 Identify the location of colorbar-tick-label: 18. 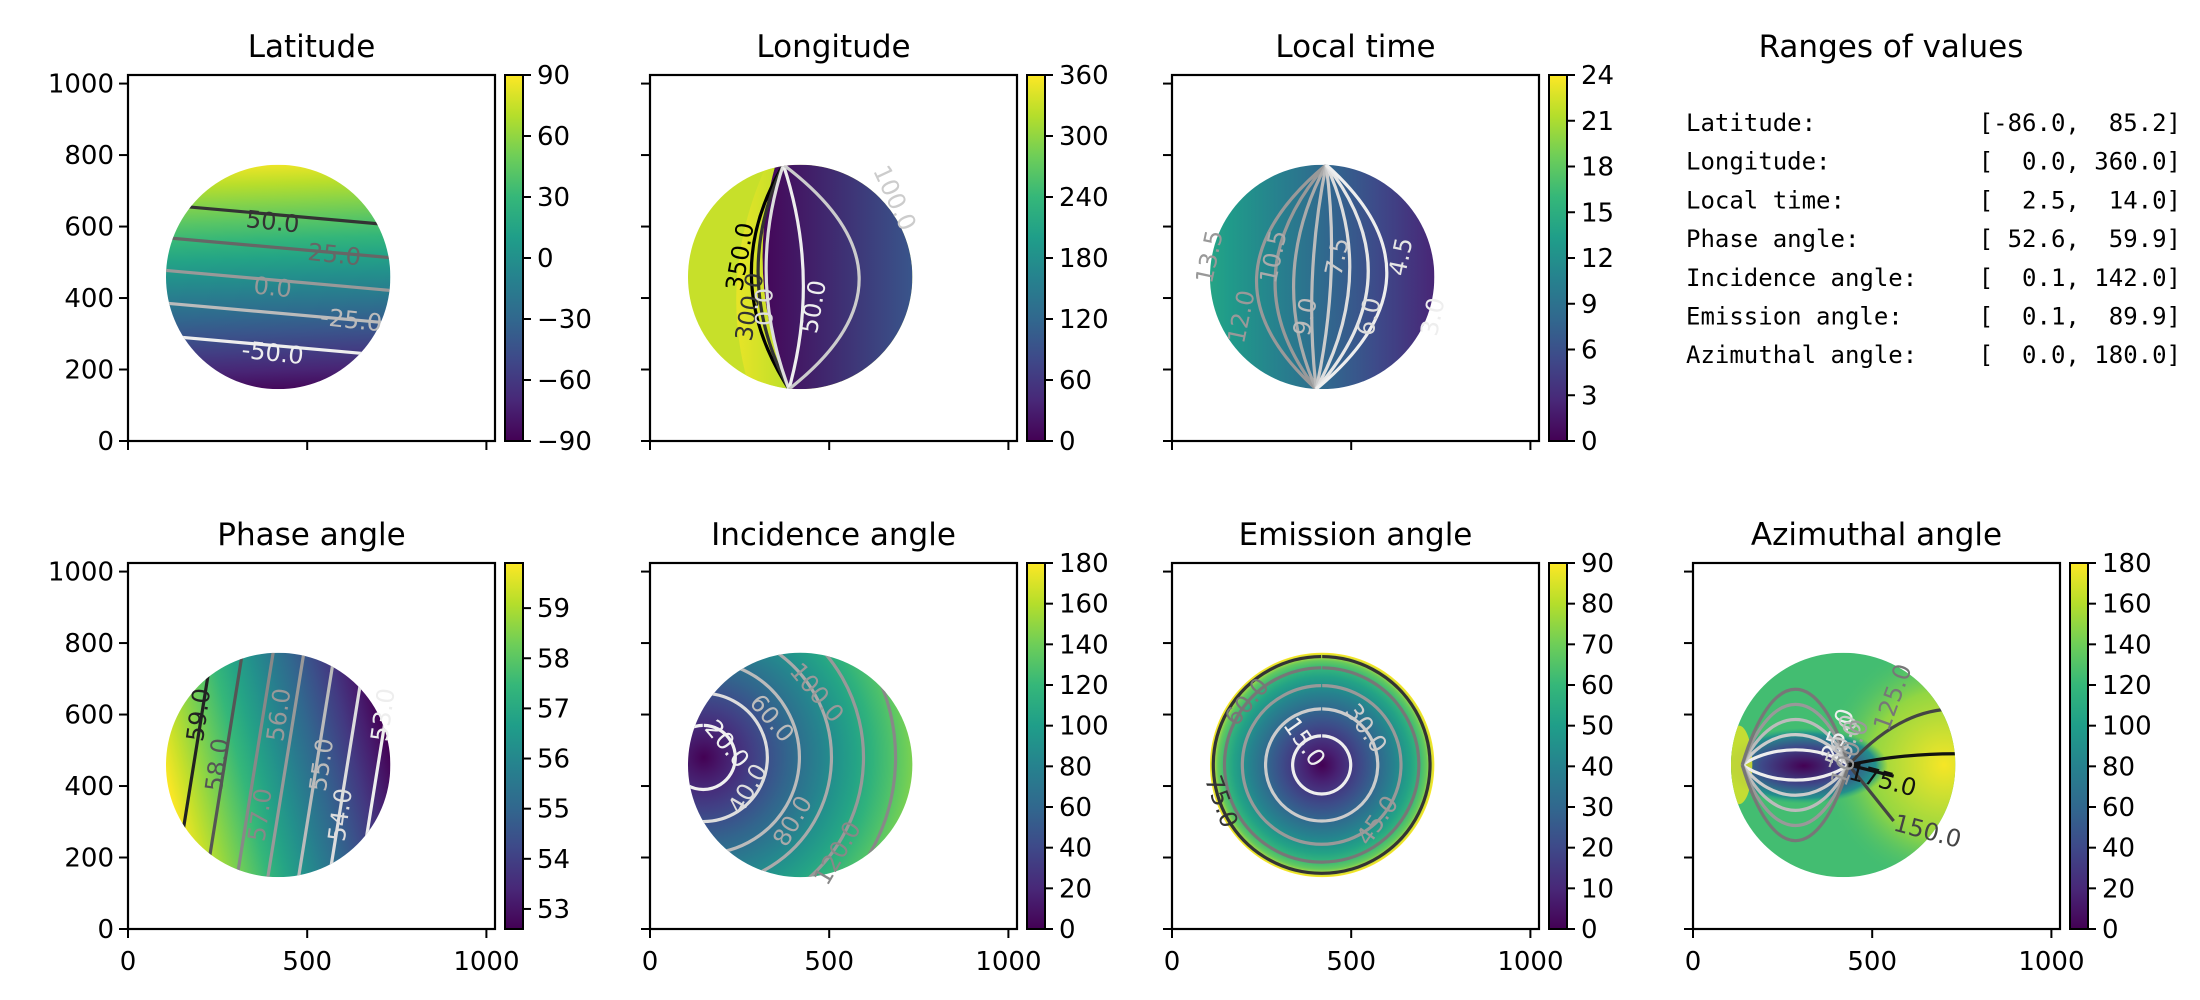
(1597, 168).